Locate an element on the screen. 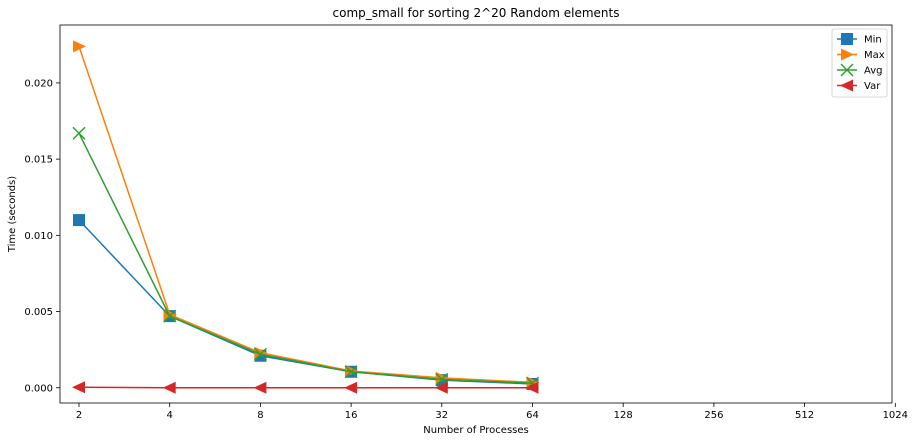 Image resolution: width=913 pixels, height=446 pixels. x-tick-label: 16 is located at coordinates (351, 415).